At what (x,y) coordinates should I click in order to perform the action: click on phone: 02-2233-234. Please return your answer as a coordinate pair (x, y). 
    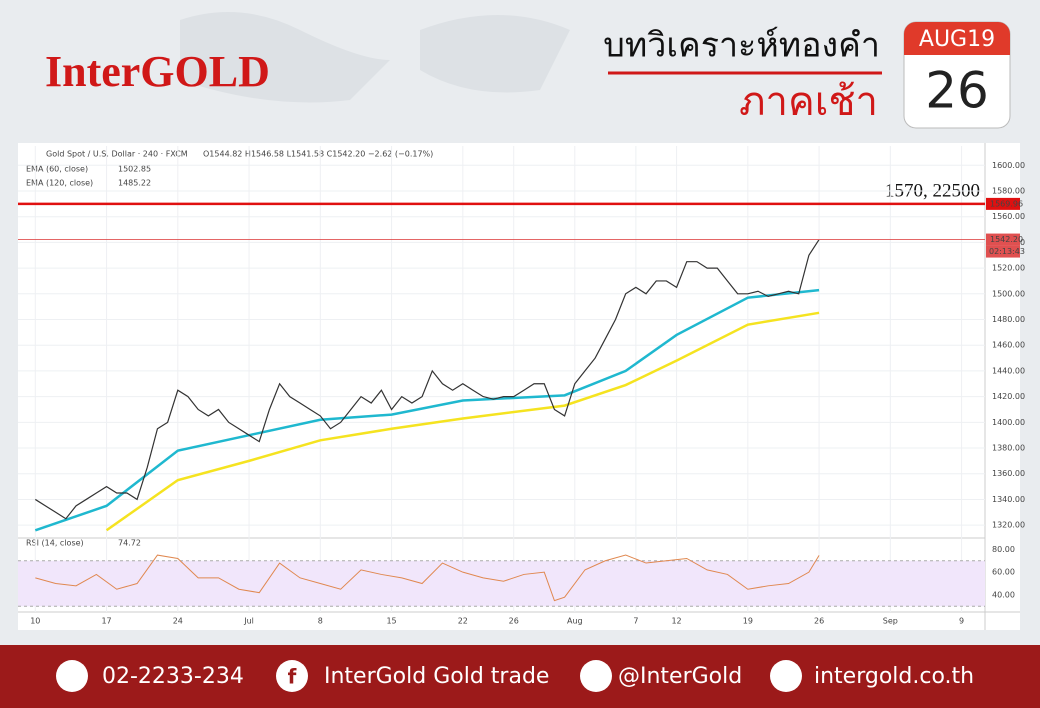
    Looking at the image, I should click on (173, 676).